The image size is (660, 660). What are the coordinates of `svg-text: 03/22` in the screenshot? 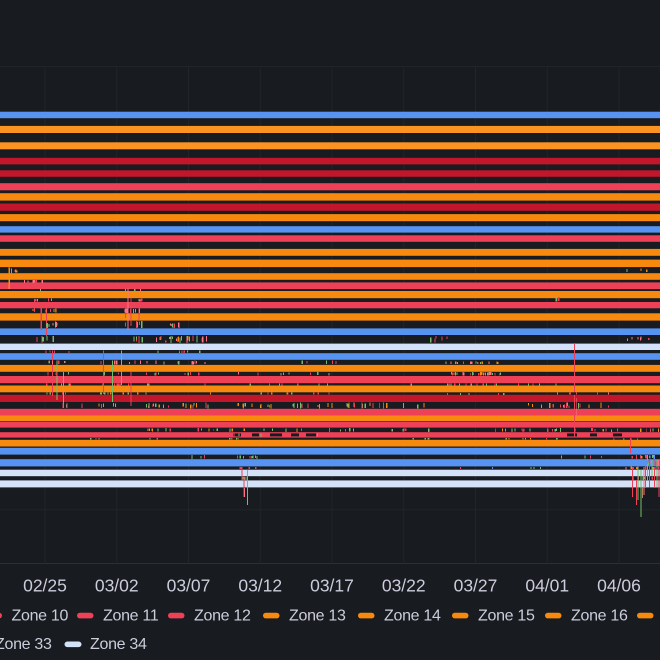 It's located at (404, 586).